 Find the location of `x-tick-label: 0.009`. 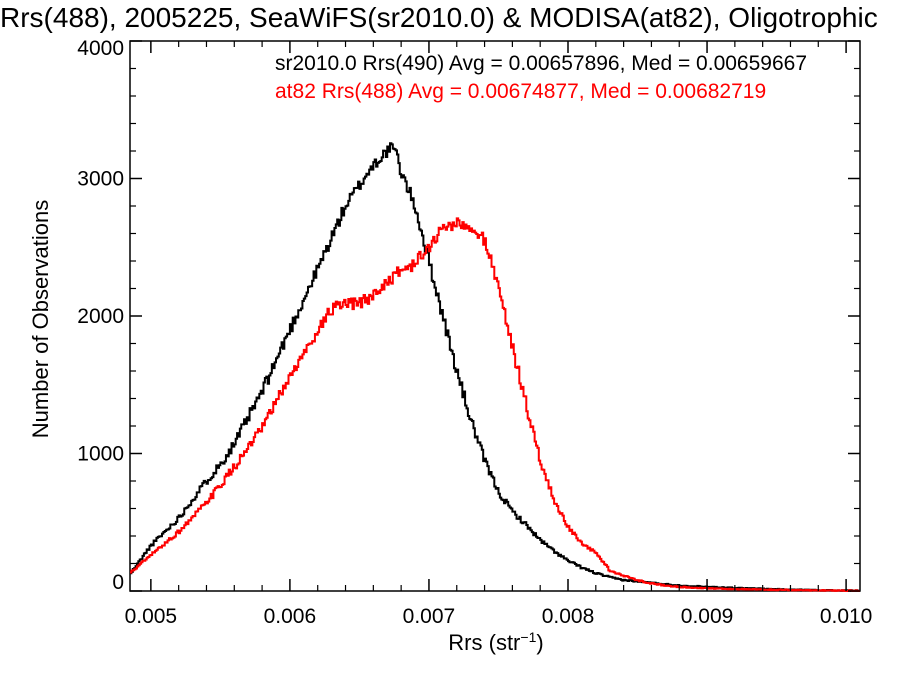

x-tick-label: 0.009 is located at coordinates (707, 616).